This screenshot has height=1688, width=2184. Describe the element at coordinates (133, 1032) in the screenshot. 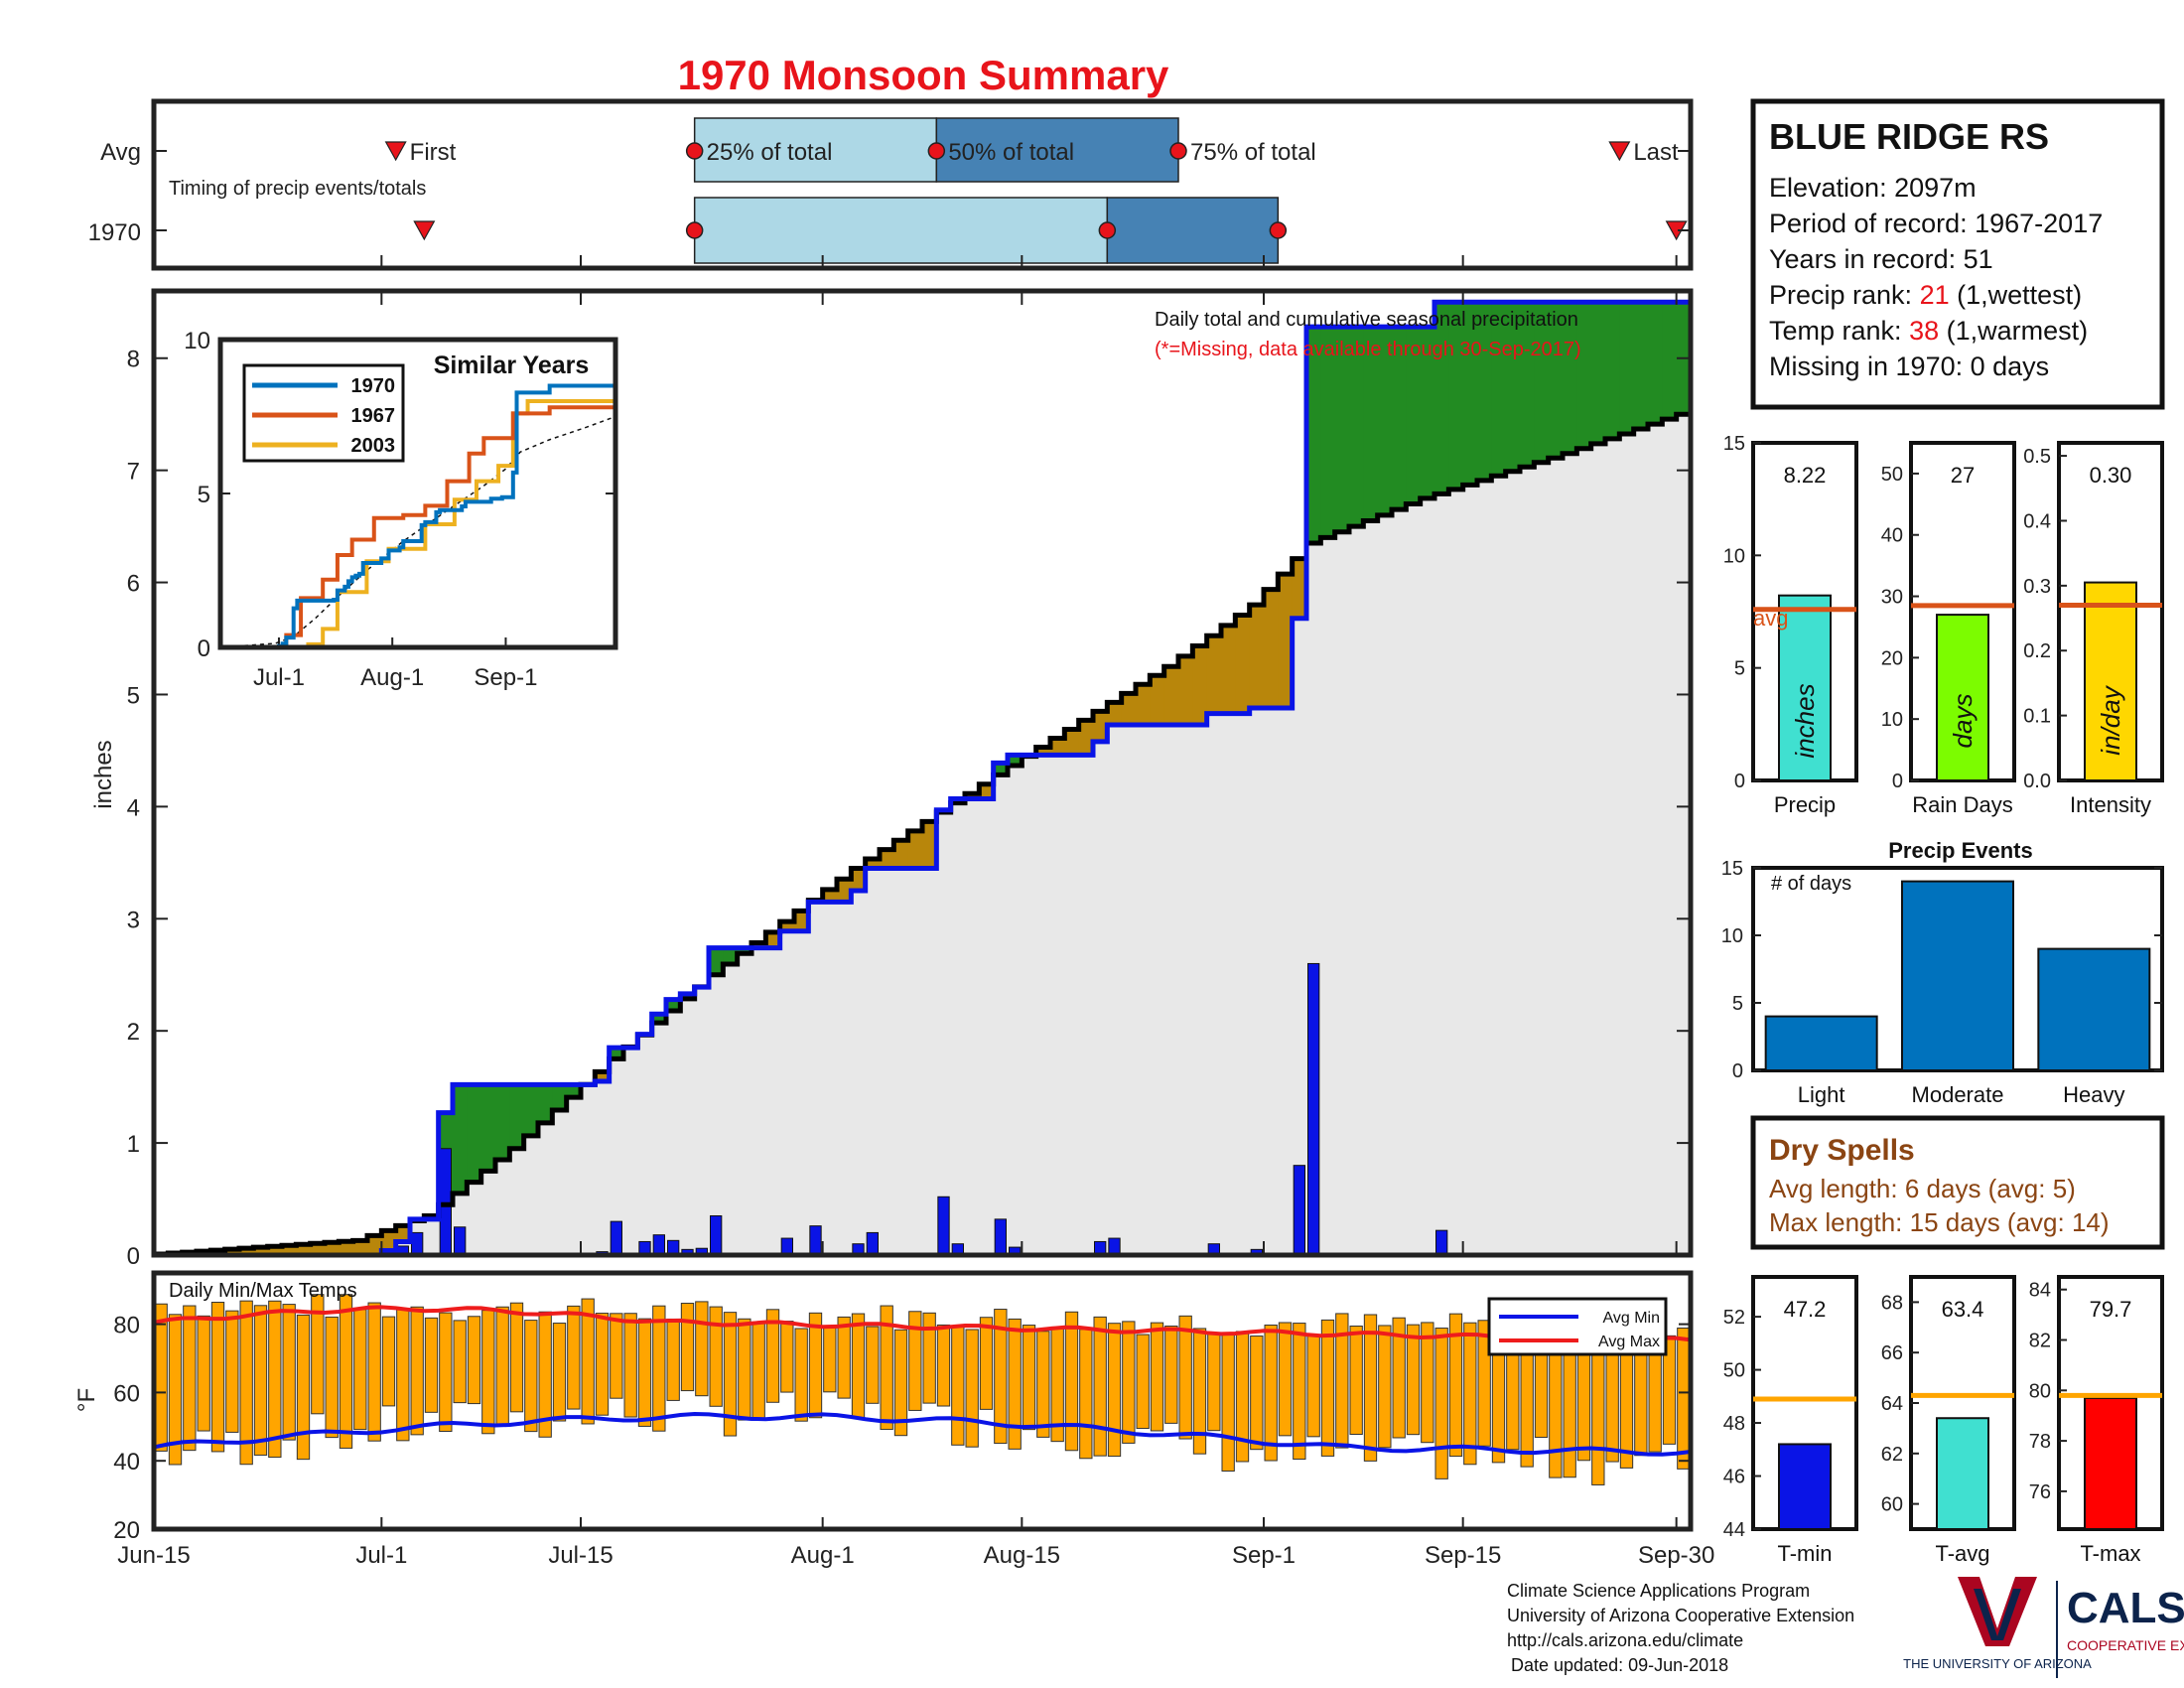

I see `cumulative-y-tick-label: 2` at that location.